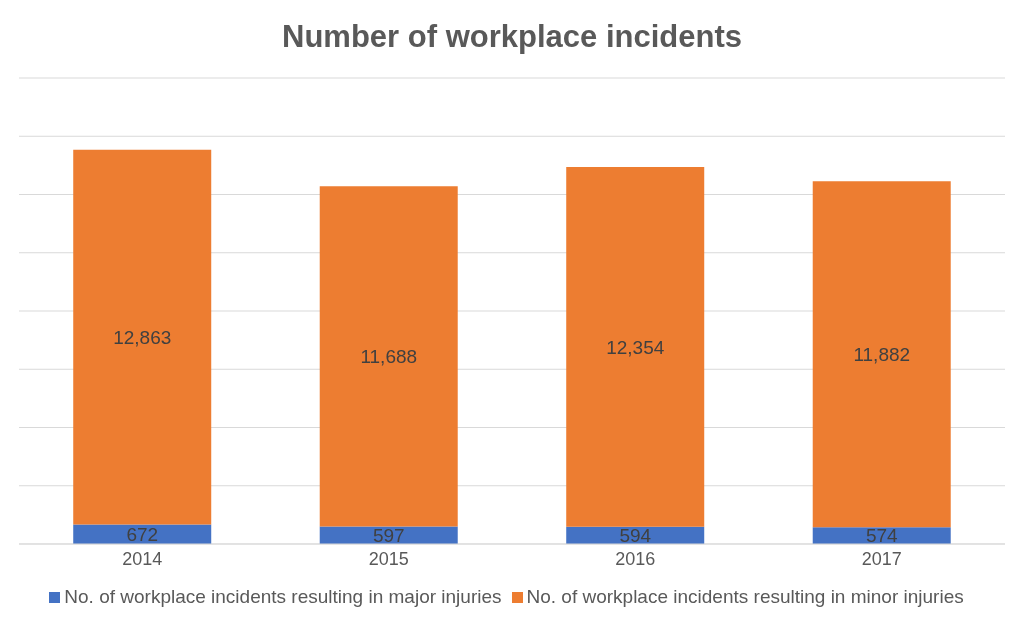 Image resolution: width=1024 pixels, height=622 pixels. Describe the element at coordinates (635, 536) in the screenshot. I see `data-label: 594` at that location.